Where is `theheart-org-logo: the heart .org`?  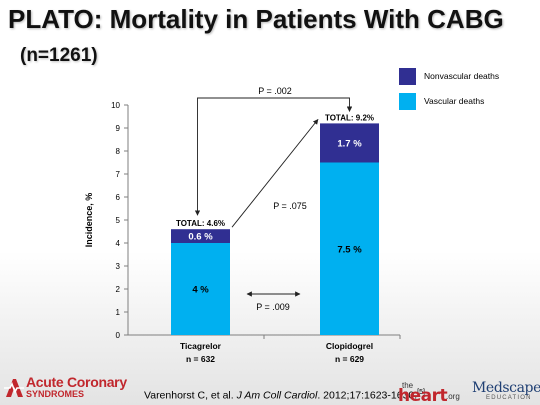 theheart-org-logo: the heart .org is located at coordinates (433, 393).